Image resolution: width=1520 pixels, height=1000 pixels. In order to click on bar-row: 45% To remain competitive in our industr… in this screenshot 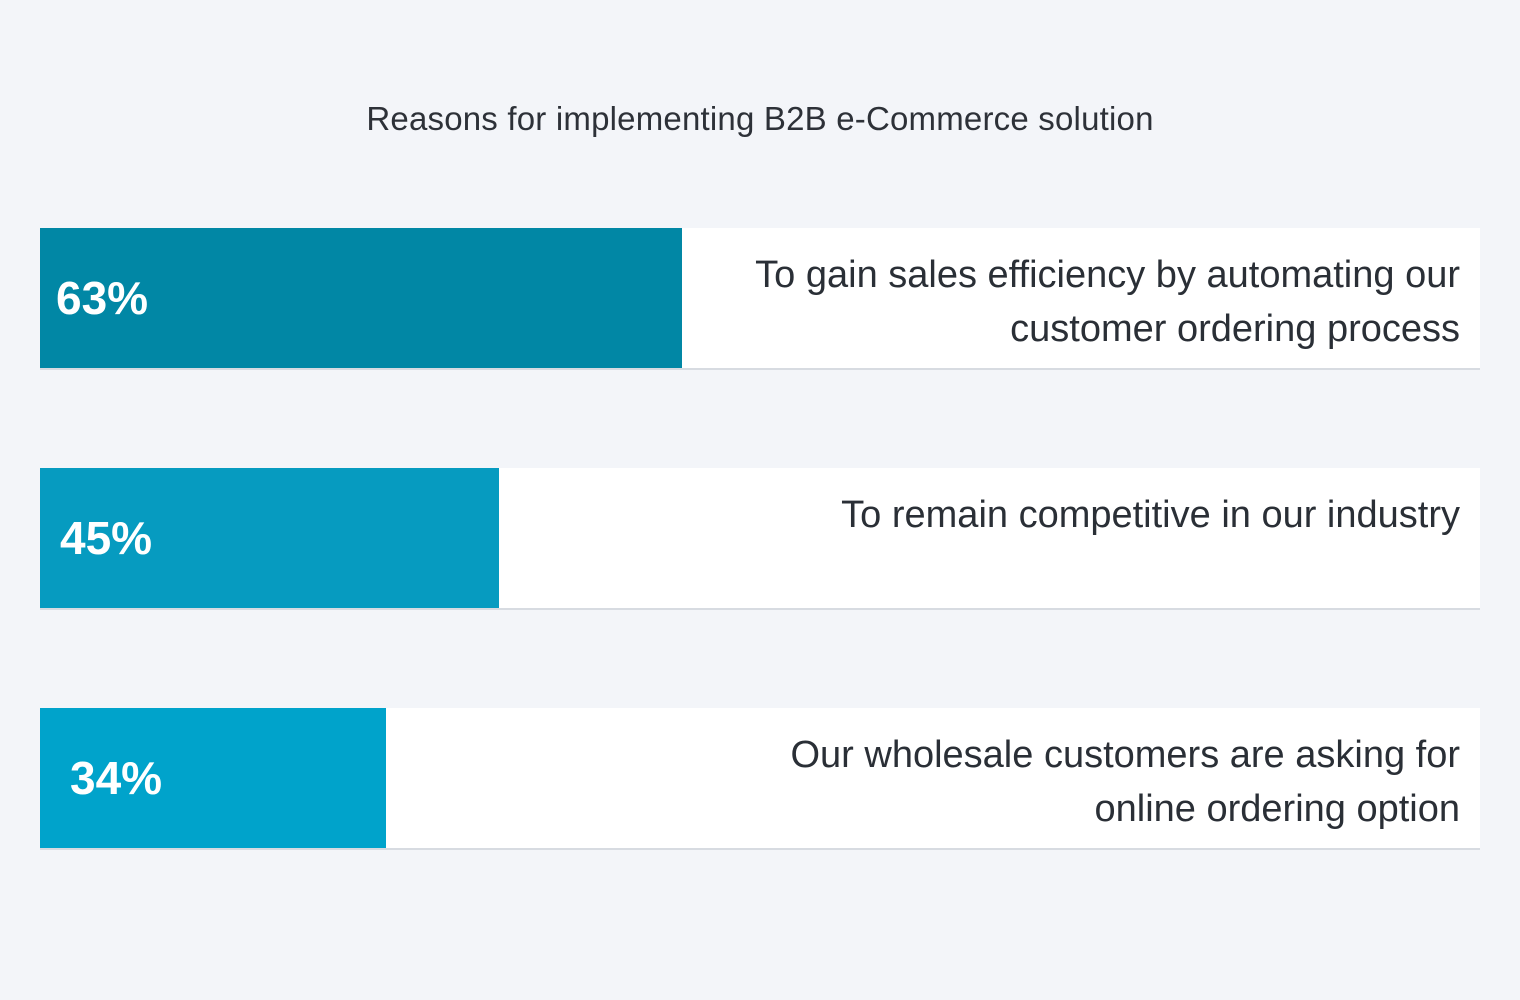, I will do `click(760, 538)`.